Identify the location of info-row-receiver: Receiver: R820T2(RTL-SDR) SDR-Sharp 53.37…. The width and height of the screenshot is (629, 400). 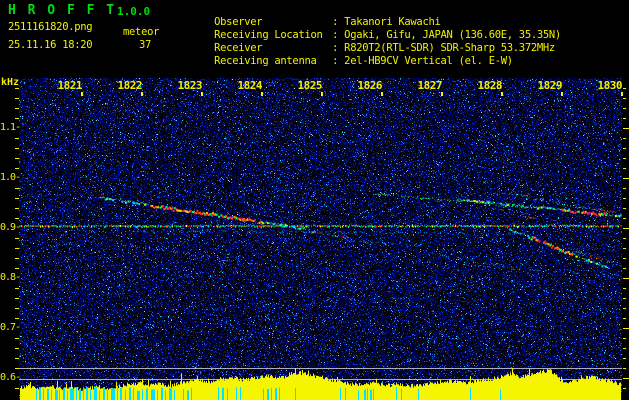
(366, 48).